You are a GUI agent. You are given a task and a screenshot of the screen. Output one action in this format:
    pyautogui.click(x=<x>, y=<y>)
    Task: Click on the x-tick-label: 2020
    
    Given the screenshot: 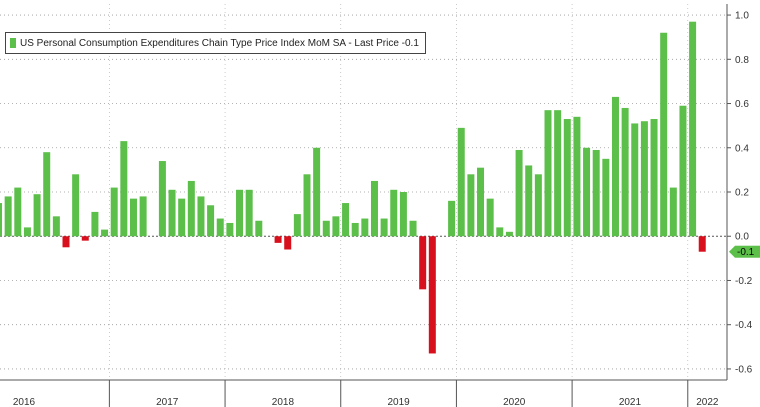 What is the action you would take?
    pyautogui.click(x=514, y=402)
    